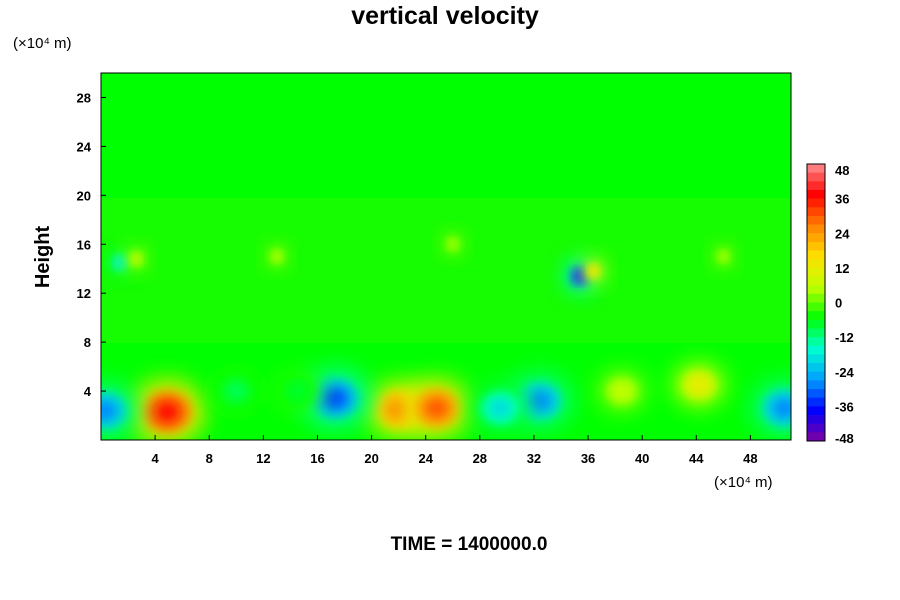 The image size is (900, 600). Describe the element at coordinates (455, 450) in the screenshot. I see `x-axis-ticks: 4 8 12 16 20 24 28 32 36 40 44 48` at that location.